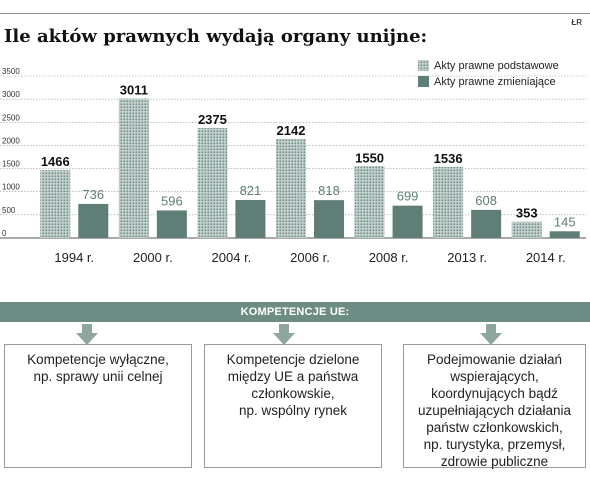  I want to click on x-tick-label: 1994 r., so click(74, 257).